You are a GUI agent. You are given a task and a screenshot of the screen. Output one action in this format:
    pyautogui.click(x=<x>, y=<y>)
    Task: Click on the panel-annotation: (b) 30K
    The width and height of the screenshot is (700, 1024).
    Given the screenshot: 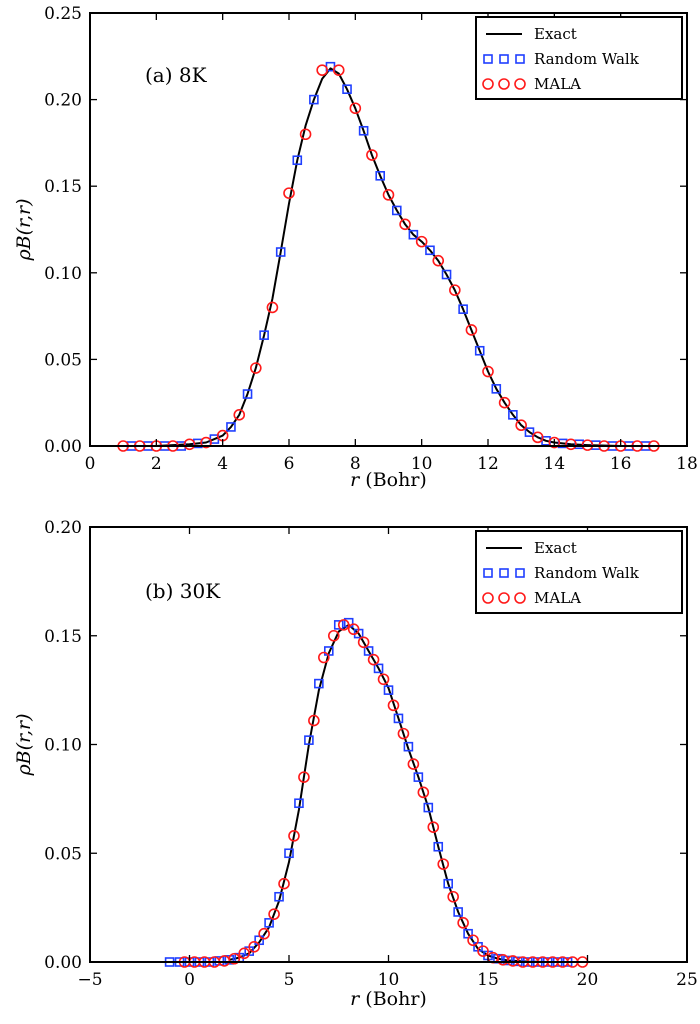 What is the action you would take?
    pyautogui.click(x=183, y=591)
    